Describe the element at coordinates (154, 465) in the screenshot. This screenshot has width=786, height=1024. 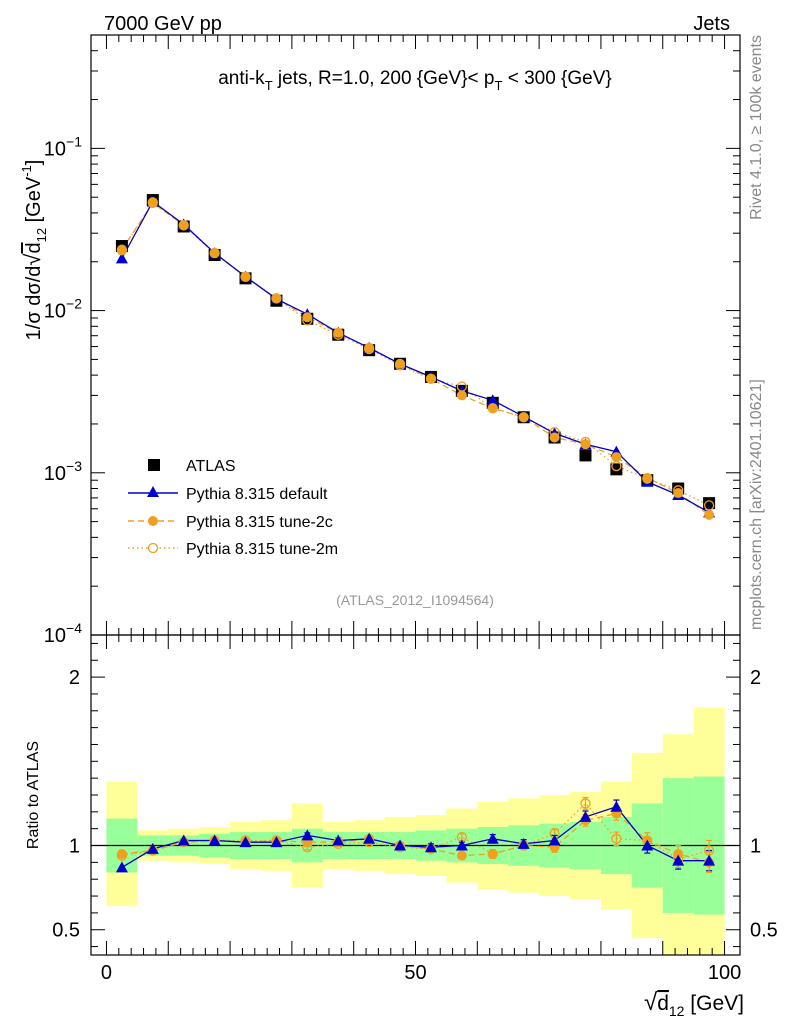
I see `legend-marker-atlas` at that location.